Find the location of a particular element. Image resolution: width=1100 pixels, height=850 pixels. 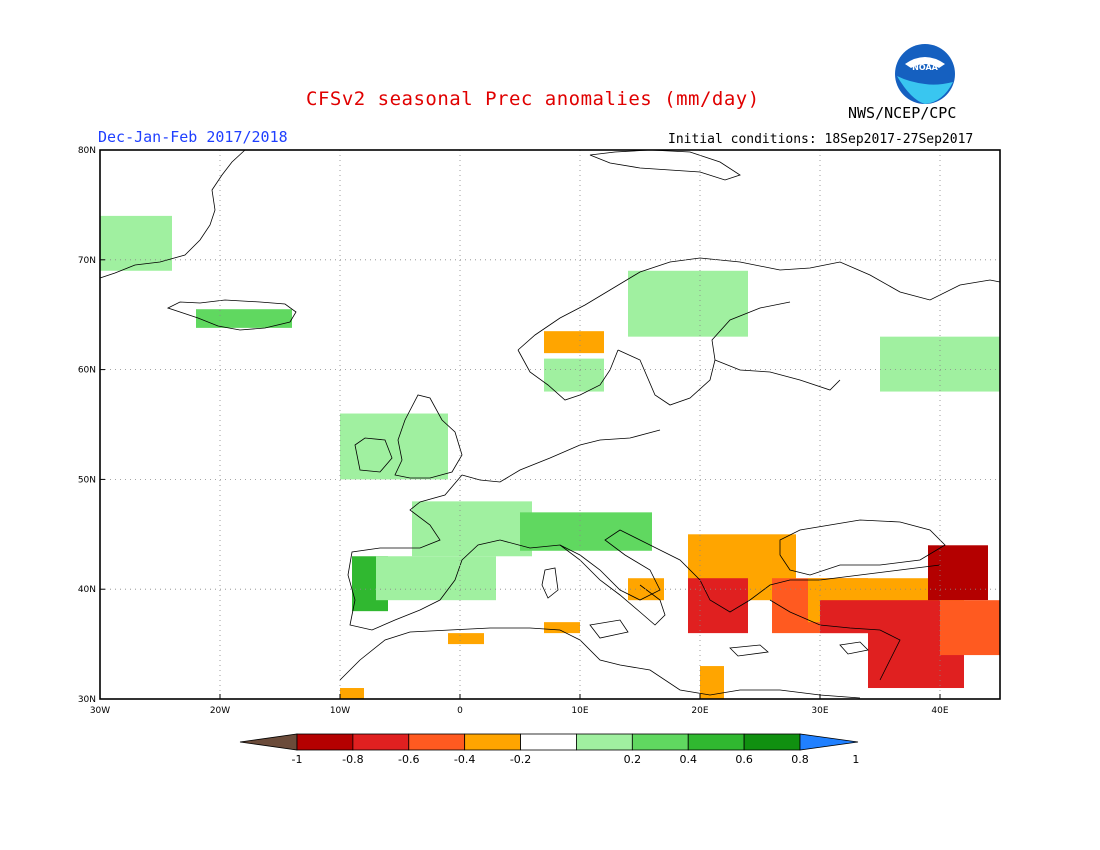

anomaly-uk-ireland is located at coordinates (394, 446).